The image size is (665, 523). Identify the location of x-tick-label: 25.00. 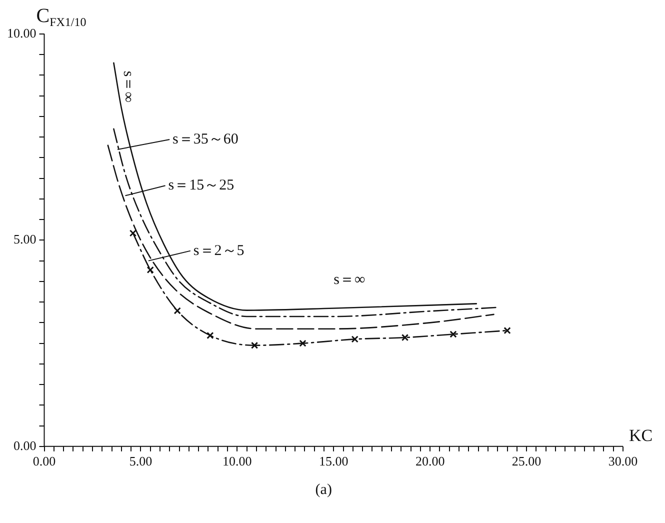
(527, 461).